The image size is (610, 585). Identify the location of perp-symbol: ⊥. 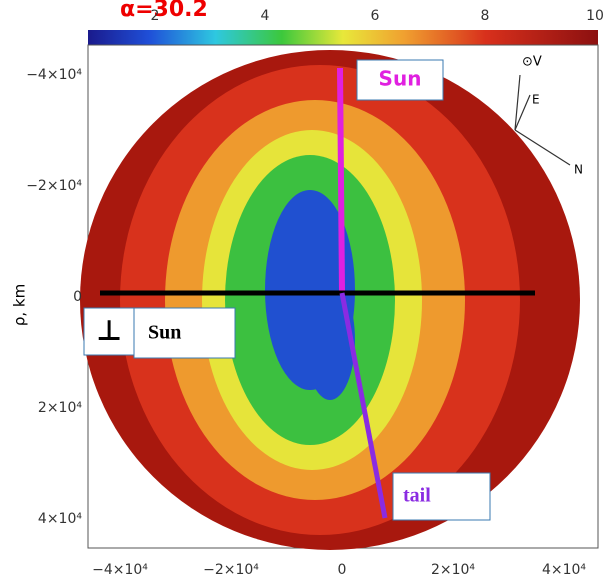
(109, 330).